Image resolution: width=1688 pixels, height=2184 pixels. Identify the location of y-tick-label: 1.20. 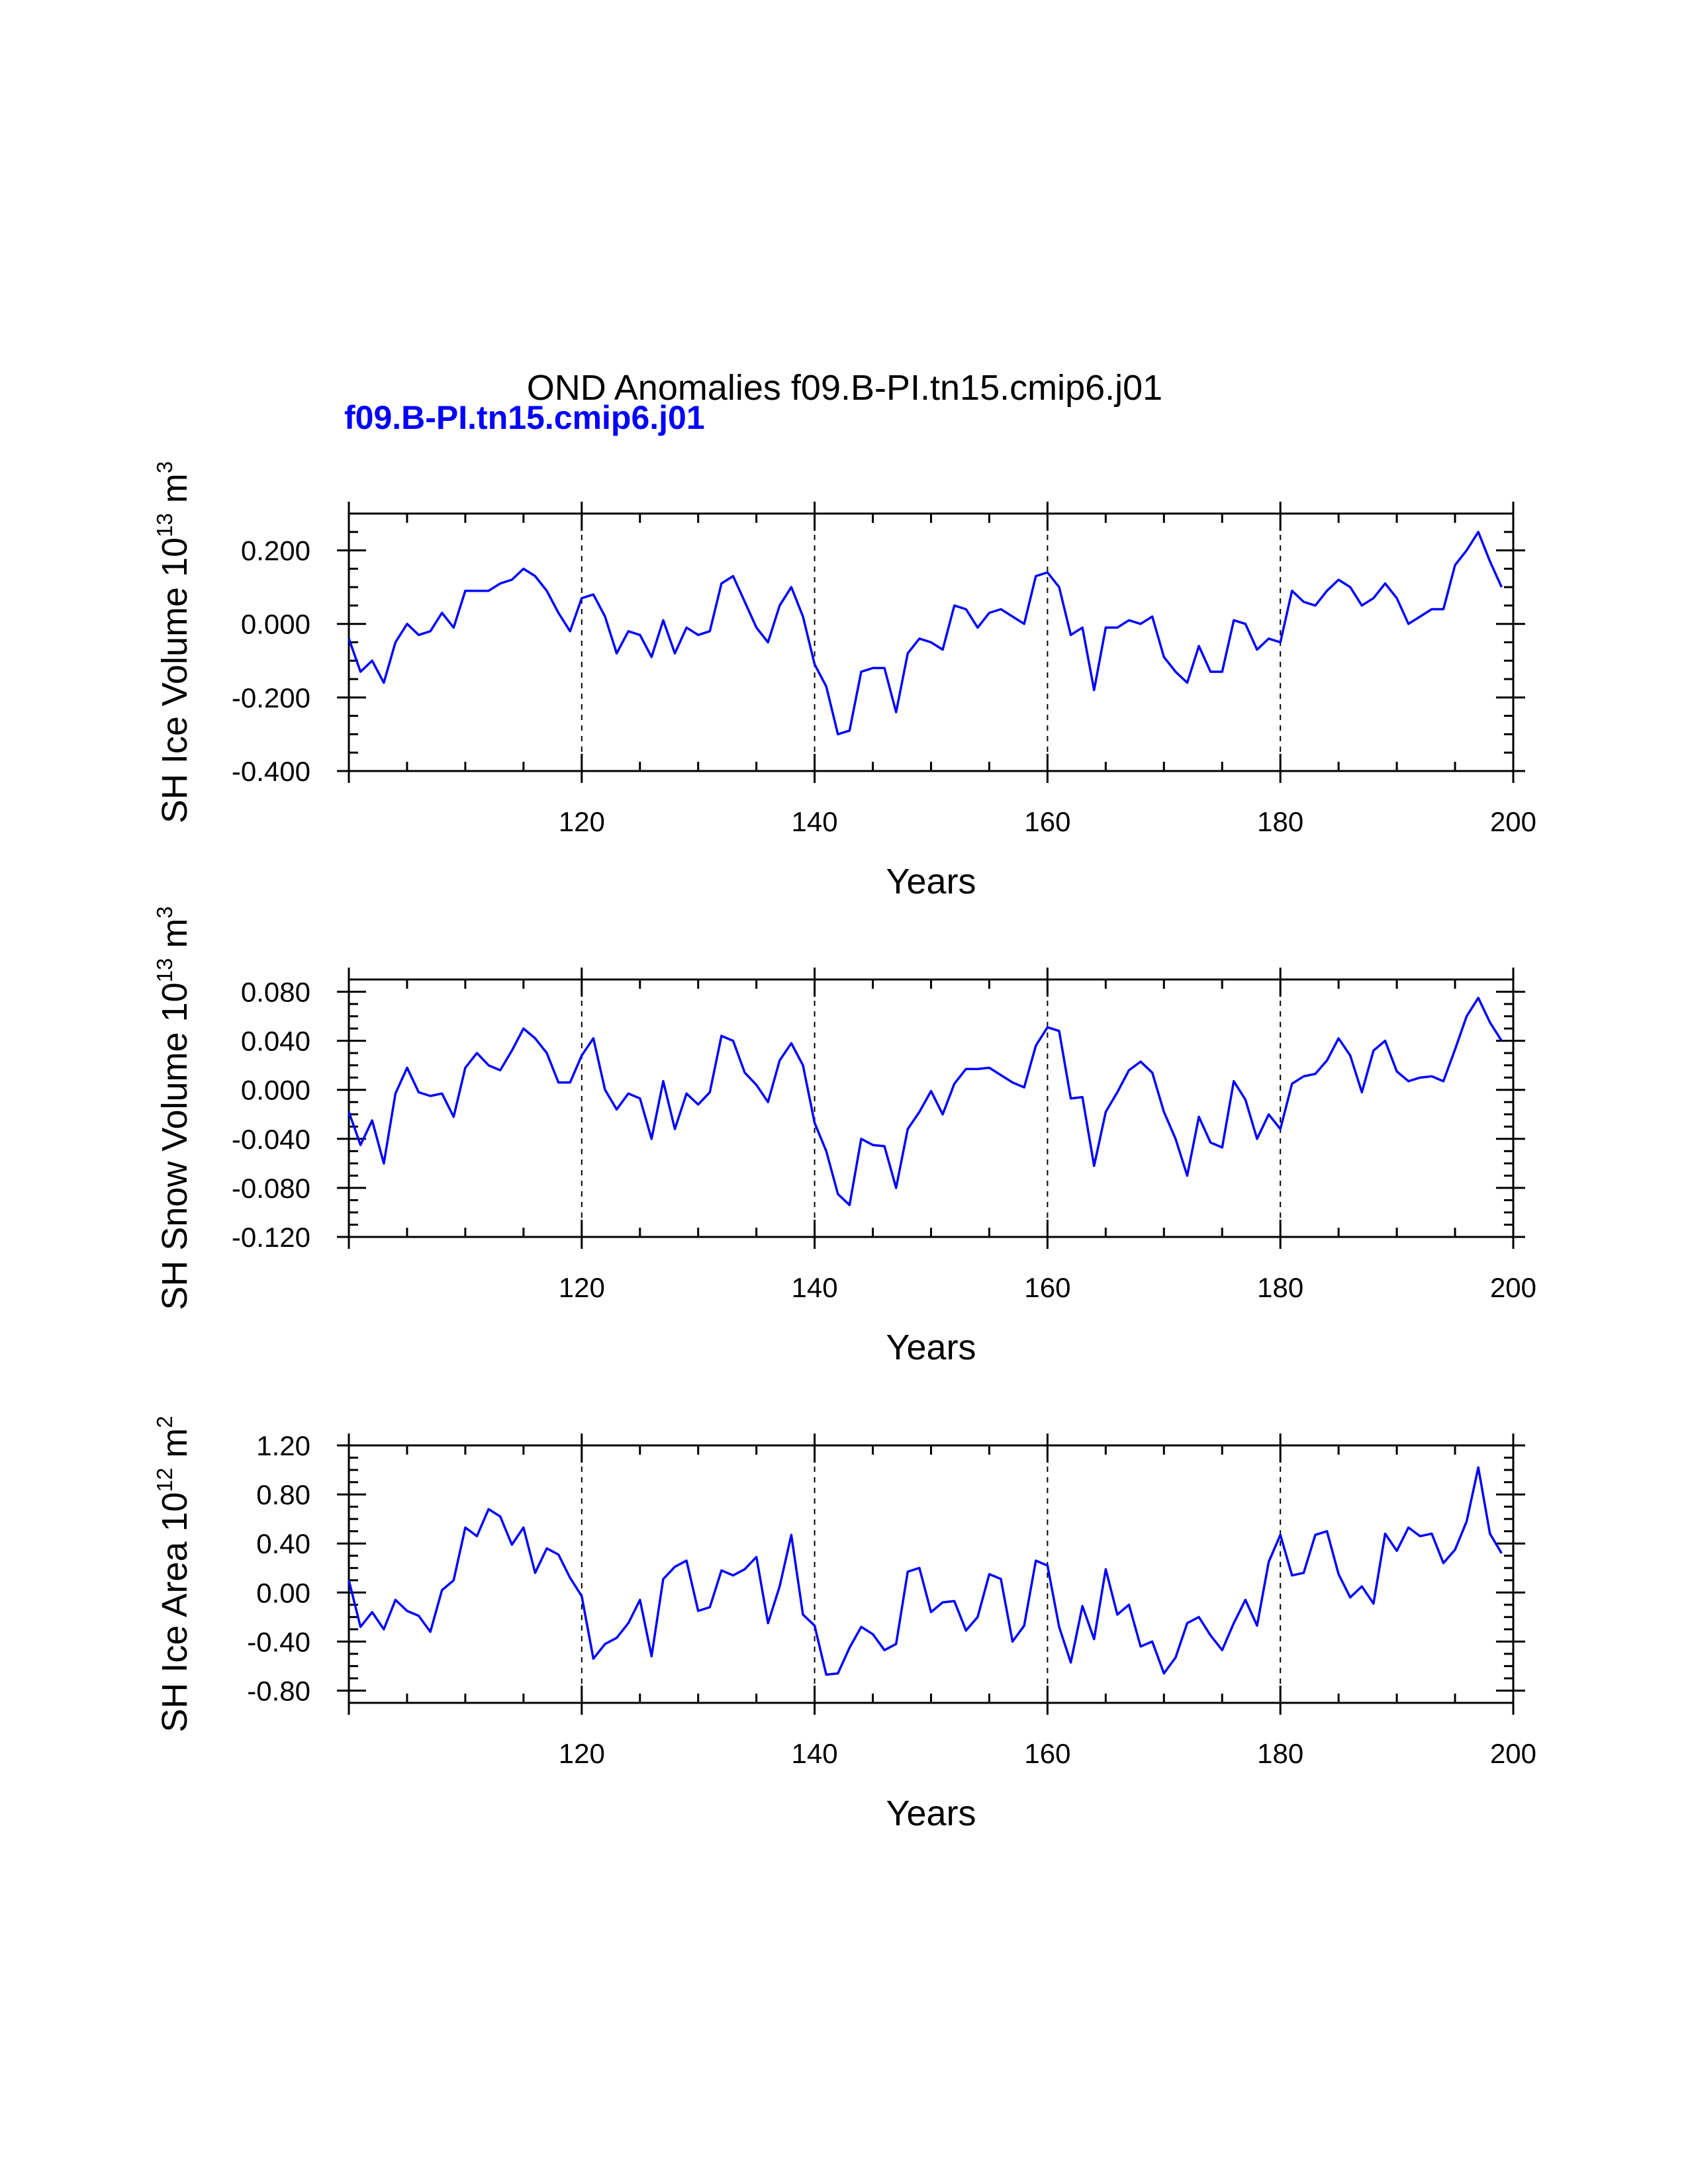
(283, 1445).